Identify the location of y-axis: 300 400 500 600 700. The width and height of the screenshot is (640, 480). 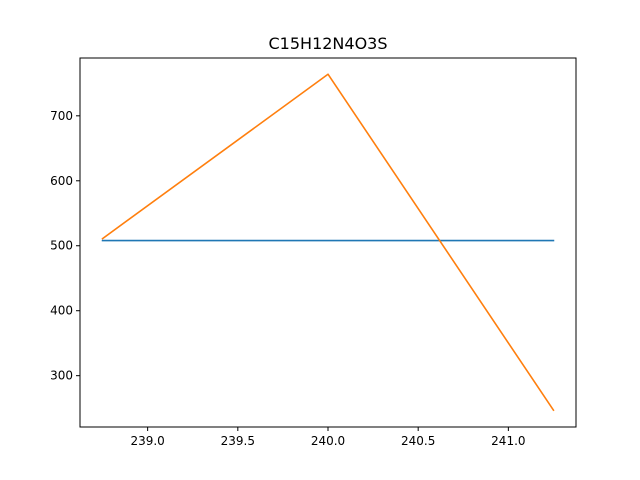
(65, 246).